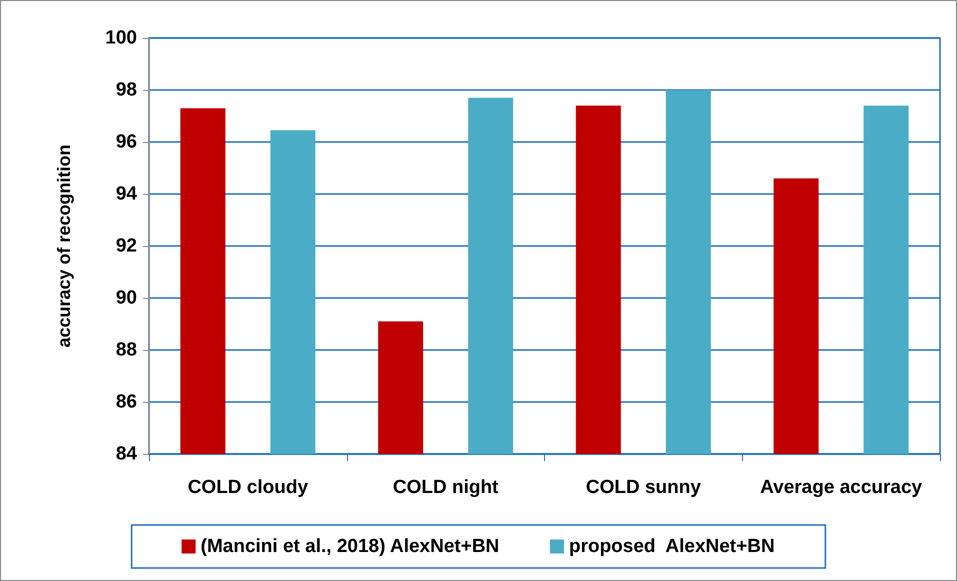  What do you see at coordinates (64, 246) in the screenshot?
I see `y-axis-title: accuracy of recognition` at bounding box center [64, 246].